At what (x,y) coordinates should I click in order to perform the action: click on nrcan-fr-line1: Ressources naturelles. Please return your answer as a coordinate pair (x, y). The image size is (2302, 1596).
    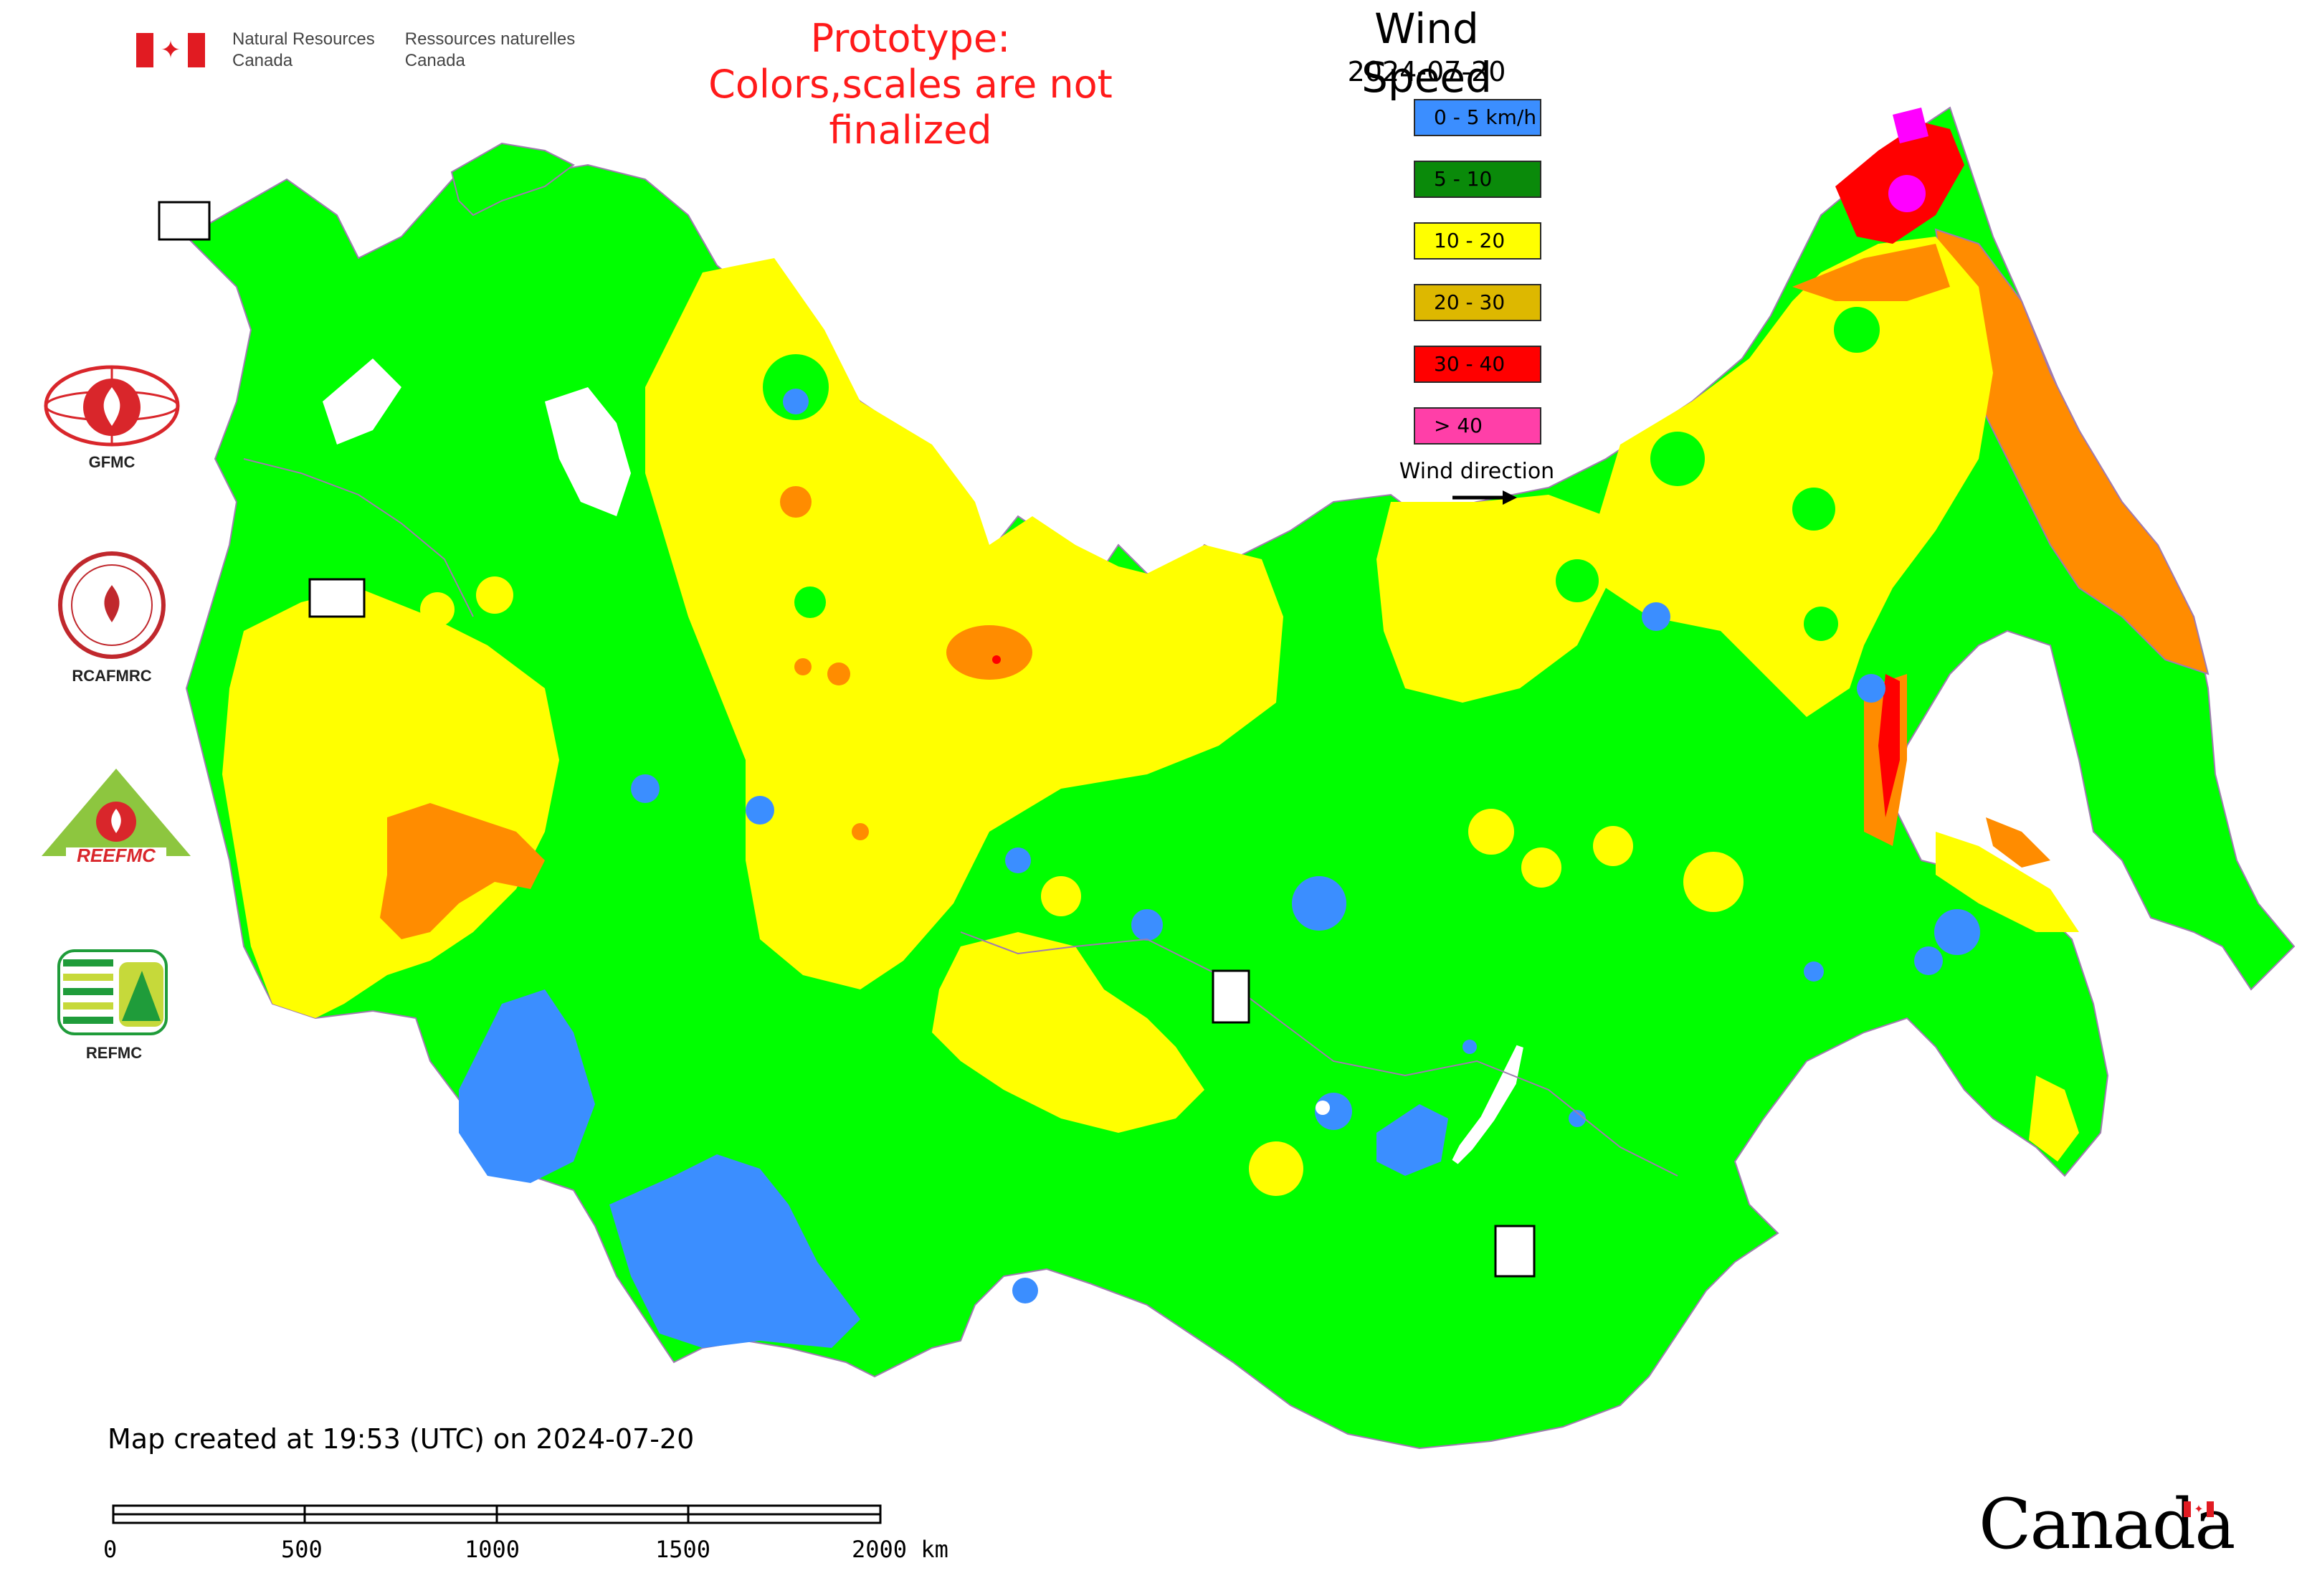
    Looking at the image, I should click on (490, 39).